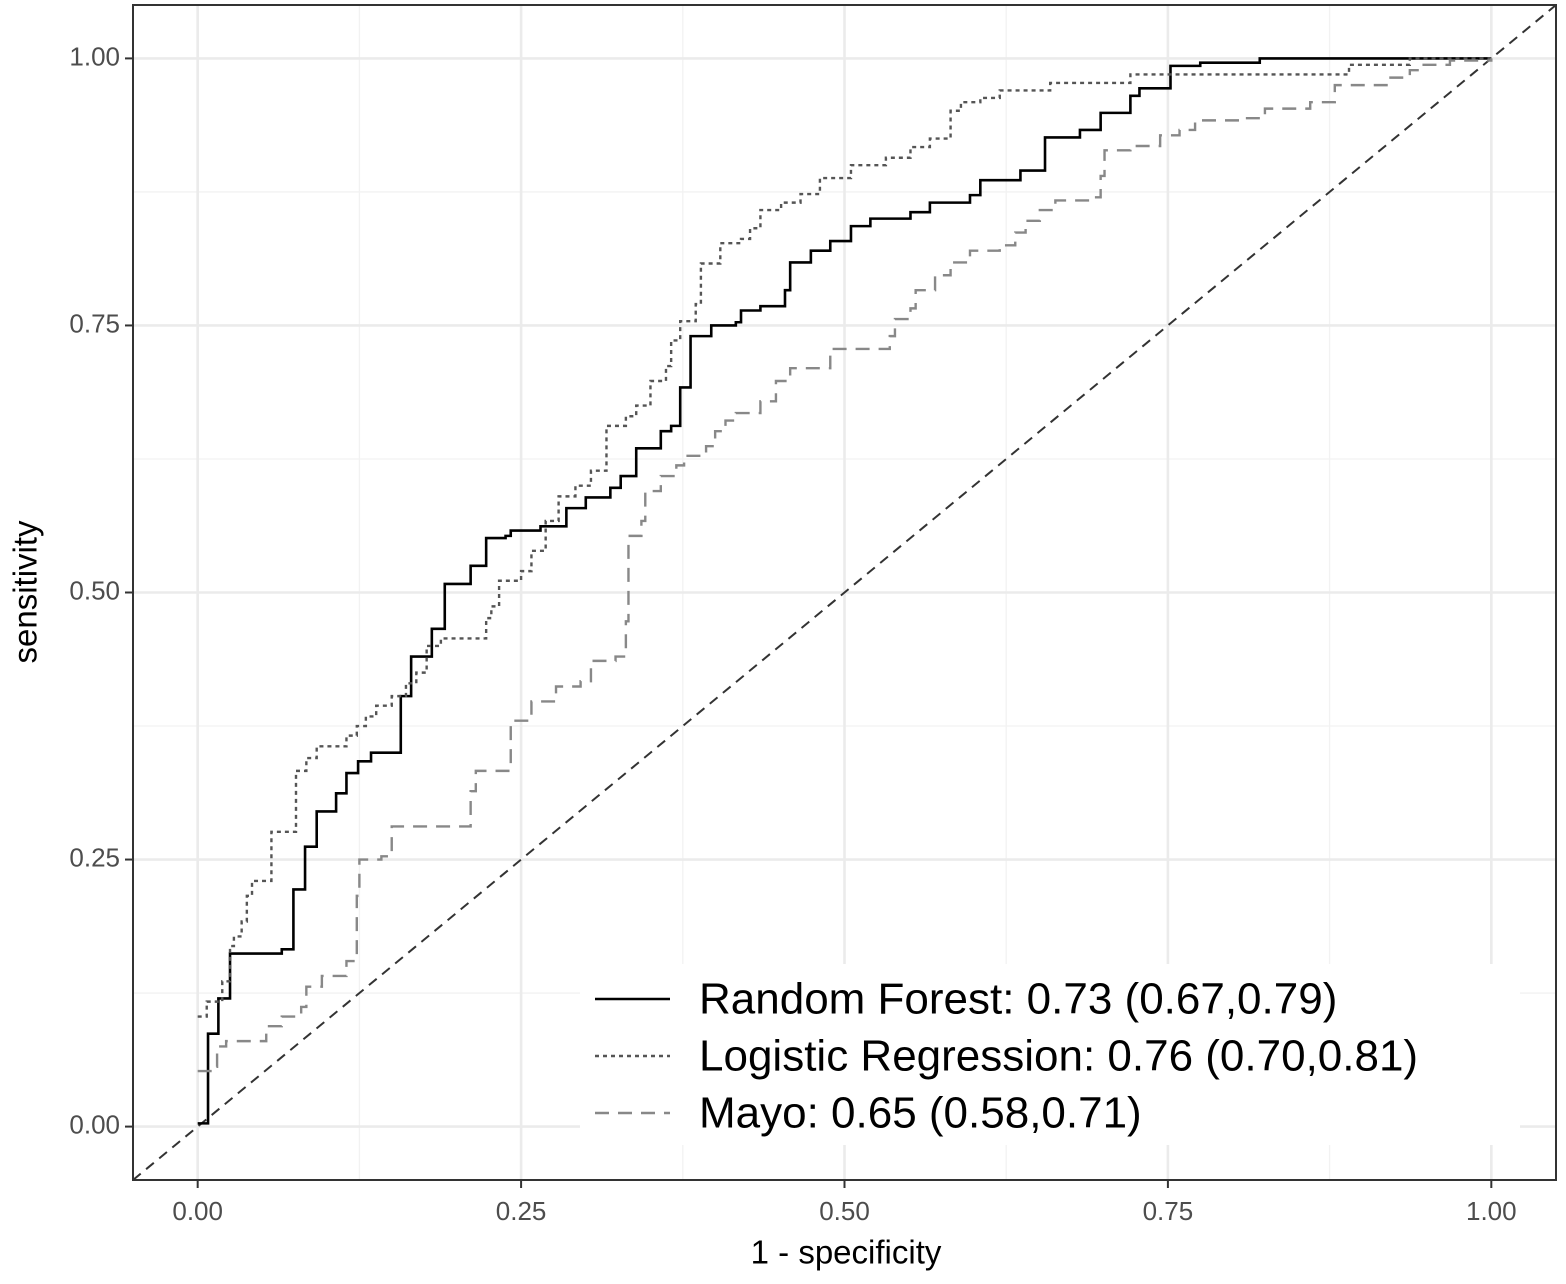 The height and width of the screenshot is (1284, 1566). Describe the element at coordinates (1058, 1056) in the screenshot. I see `legend-label: Logistic Regression: 0.76 (0.70,0.81)` at that location.